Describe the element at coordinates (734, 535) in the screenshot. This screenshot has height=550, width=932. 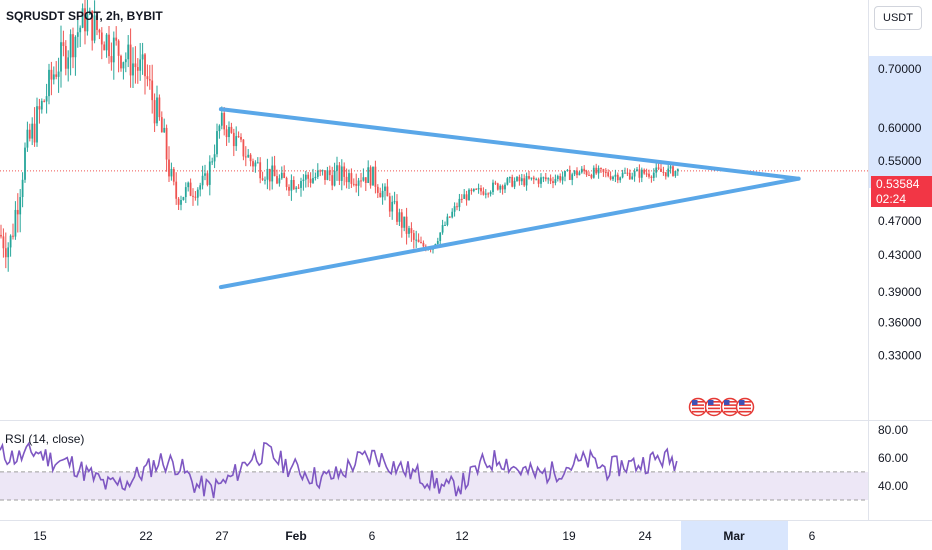
I see `time-range-highlight` at that location.